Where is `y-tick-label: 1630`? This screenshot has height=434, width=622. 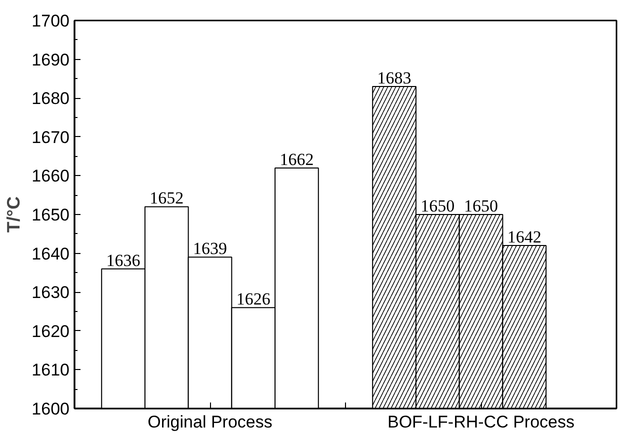 y-tick-label: 1630 is located at coordinates (51, 292).